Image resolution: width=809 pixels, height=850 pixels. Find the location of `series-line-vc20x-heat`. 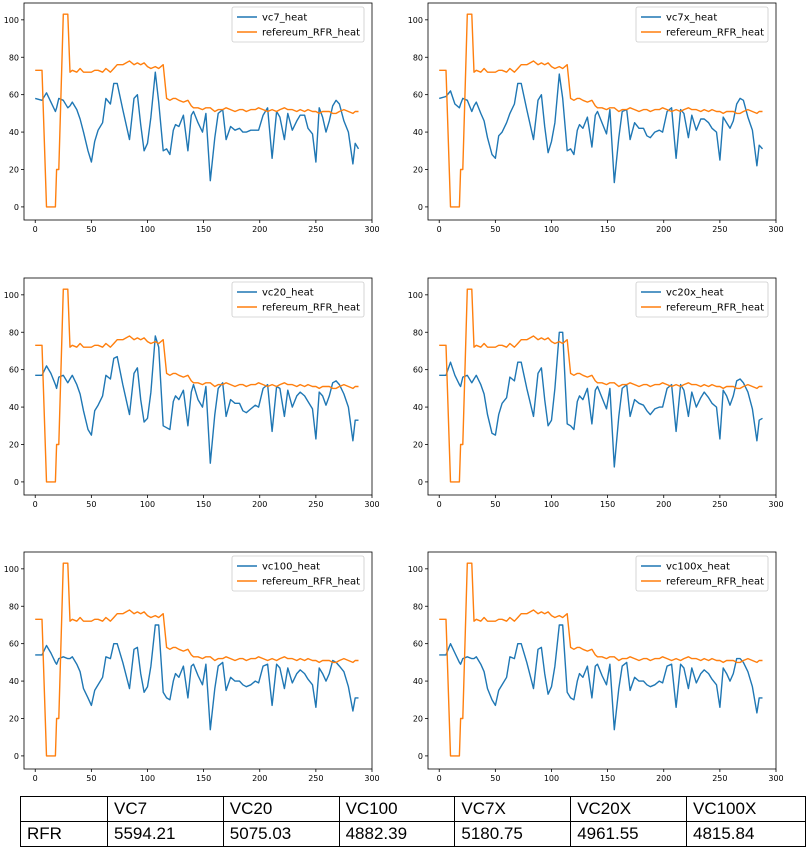

series-line-vc20x-heat is located at coordinates (601, 399).